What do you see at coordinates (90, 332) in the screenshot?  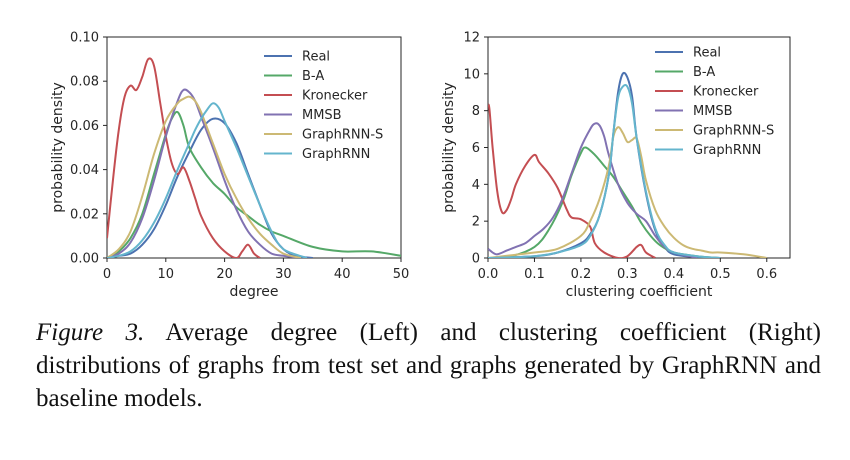 I see `caption-label: Figure 3.` at bounding box center [90, 332].